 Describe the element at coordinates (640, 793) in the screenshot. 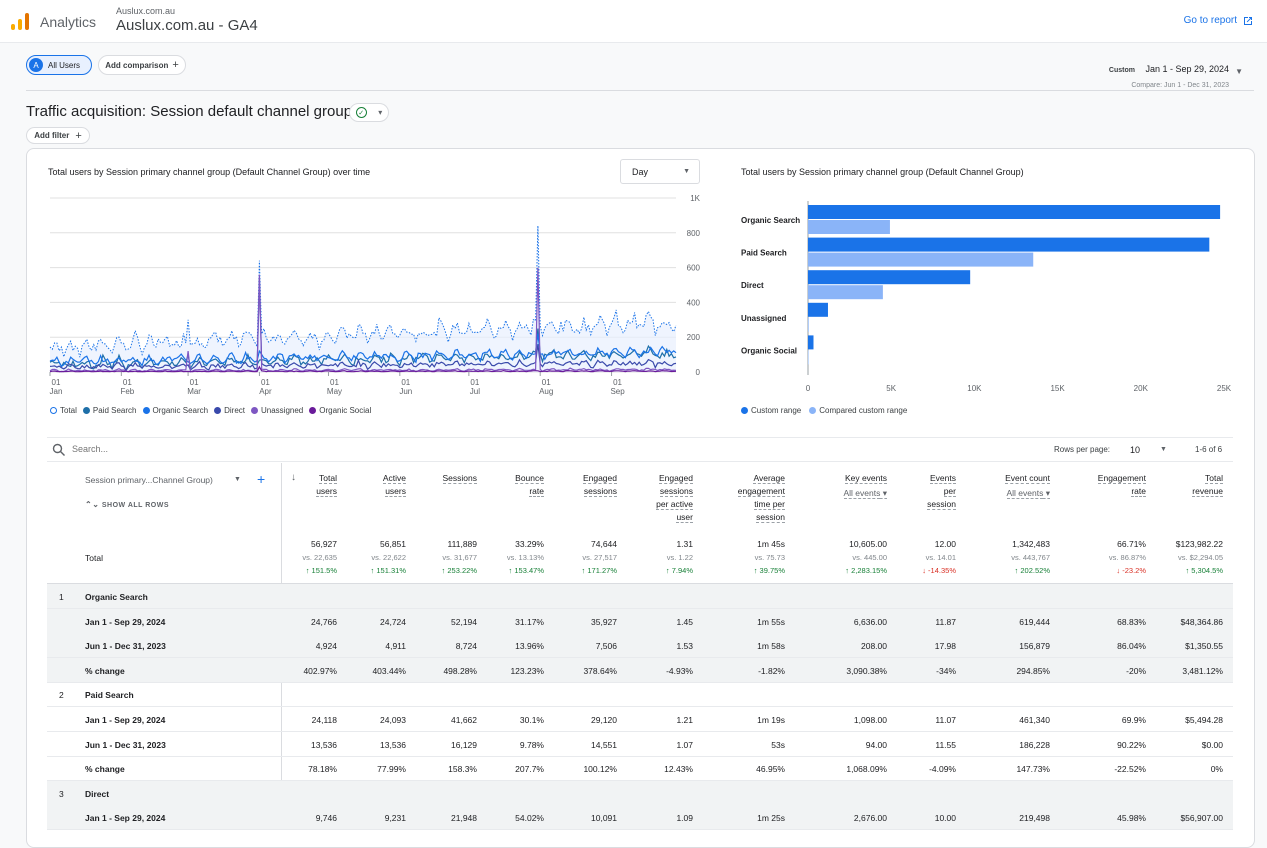

I see `table-group-row: 3 Direct` at that location.